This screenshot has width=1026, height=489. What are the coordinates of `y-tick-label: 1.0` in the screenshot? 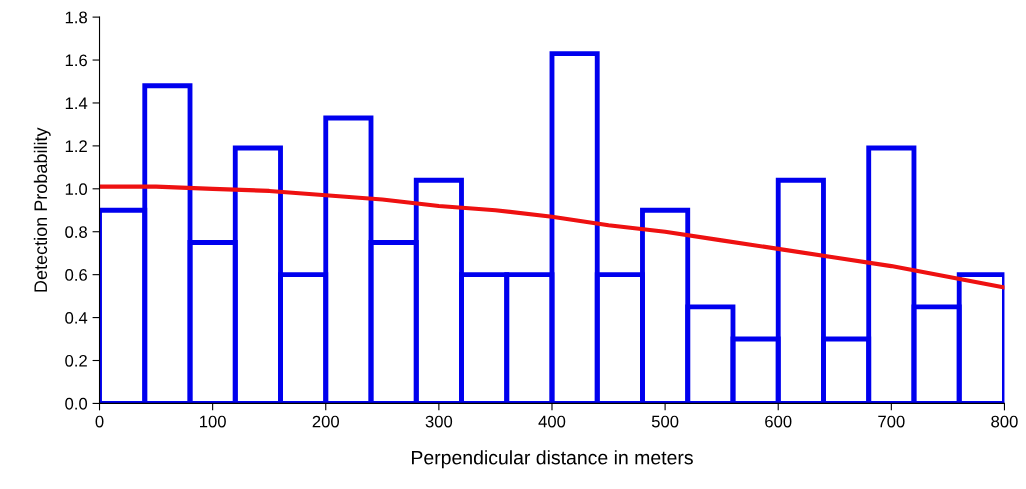 It's located at (76, 189).